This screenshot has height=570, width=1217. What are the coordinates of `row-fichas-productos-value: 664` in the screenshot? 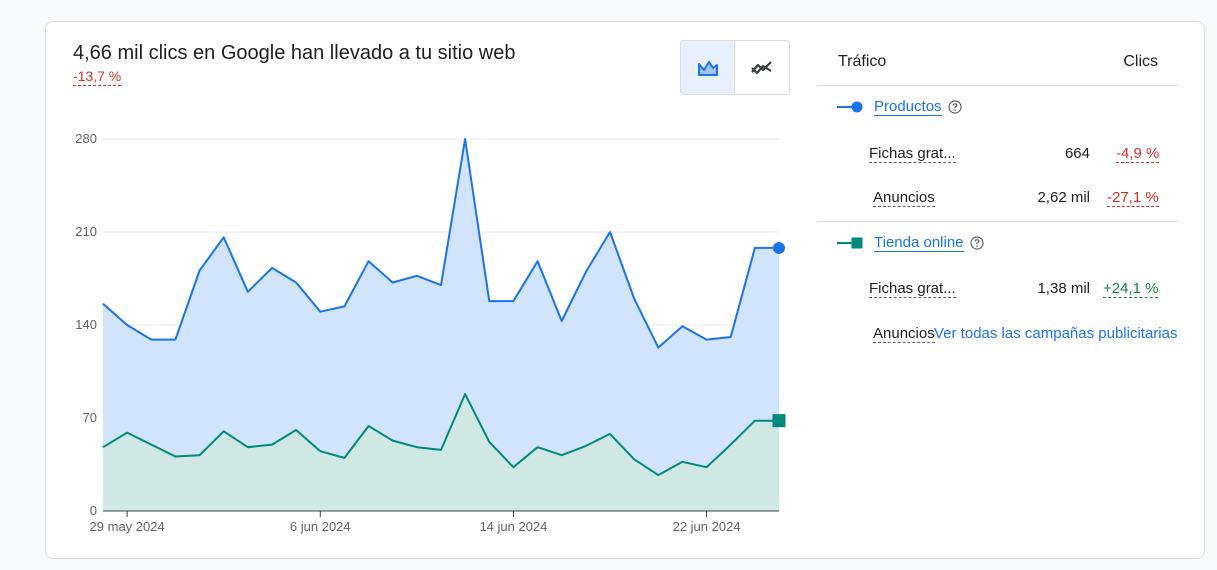 It's located at (1077, 153).